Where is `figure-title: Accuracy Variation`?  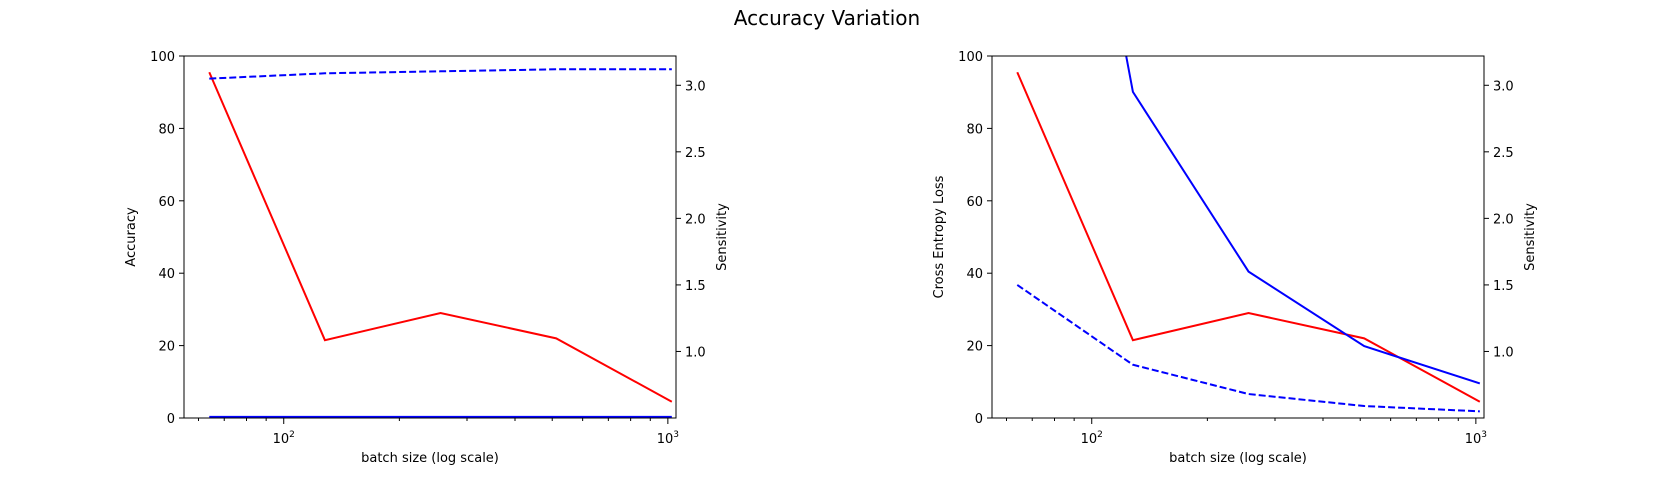 figure-title: Accuracy Variation is located at coordinates (827, 18).